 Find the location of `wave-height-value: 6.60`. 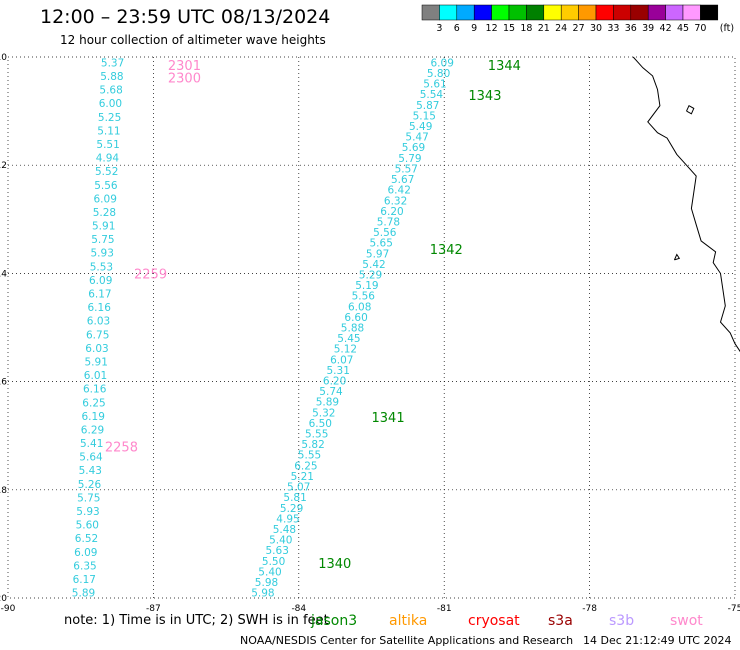

wave-height-value: 6.60 is located at coordinates (355, 318).